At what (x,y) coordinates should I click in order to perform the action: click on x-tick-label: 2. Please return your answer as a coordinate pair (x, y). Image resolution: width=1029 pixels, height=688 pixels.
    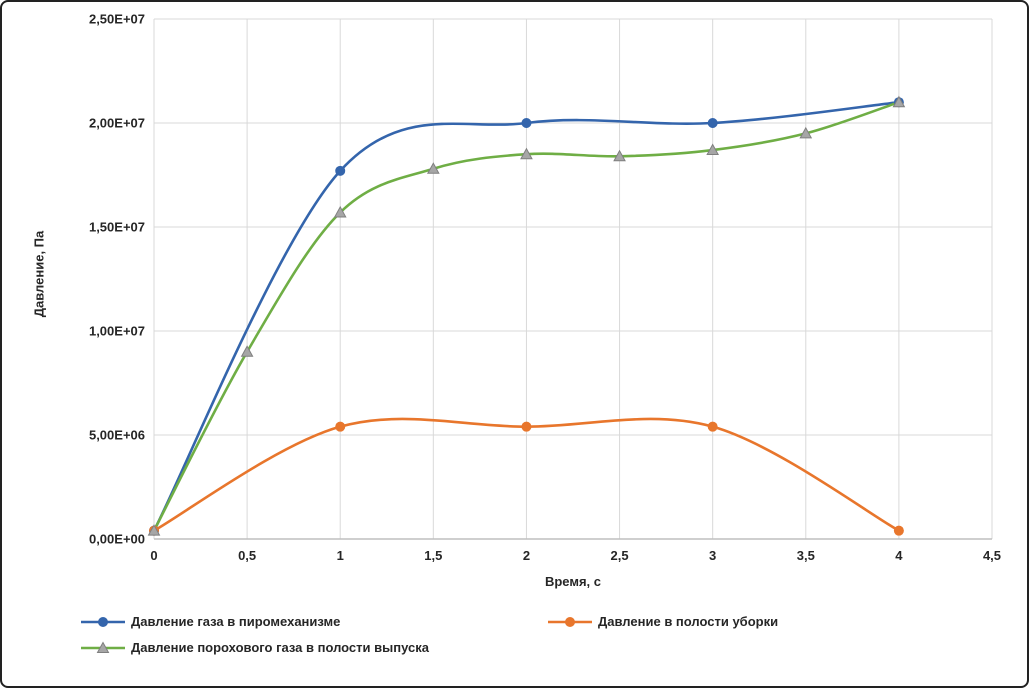
    Looking at the image, I should click on (526, 555).